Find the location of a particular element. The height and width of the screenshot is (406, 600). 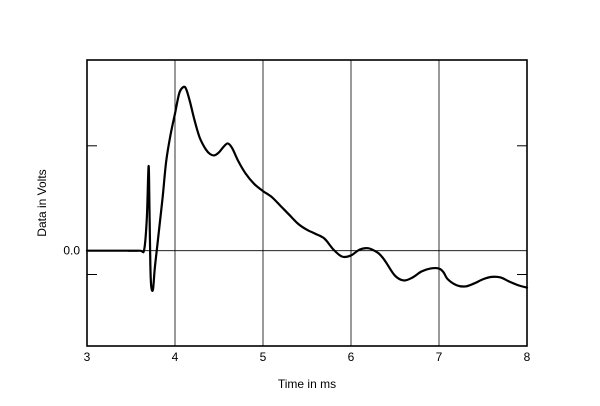

x-axis-label: Time in ms is located at coordinates (307, 384).